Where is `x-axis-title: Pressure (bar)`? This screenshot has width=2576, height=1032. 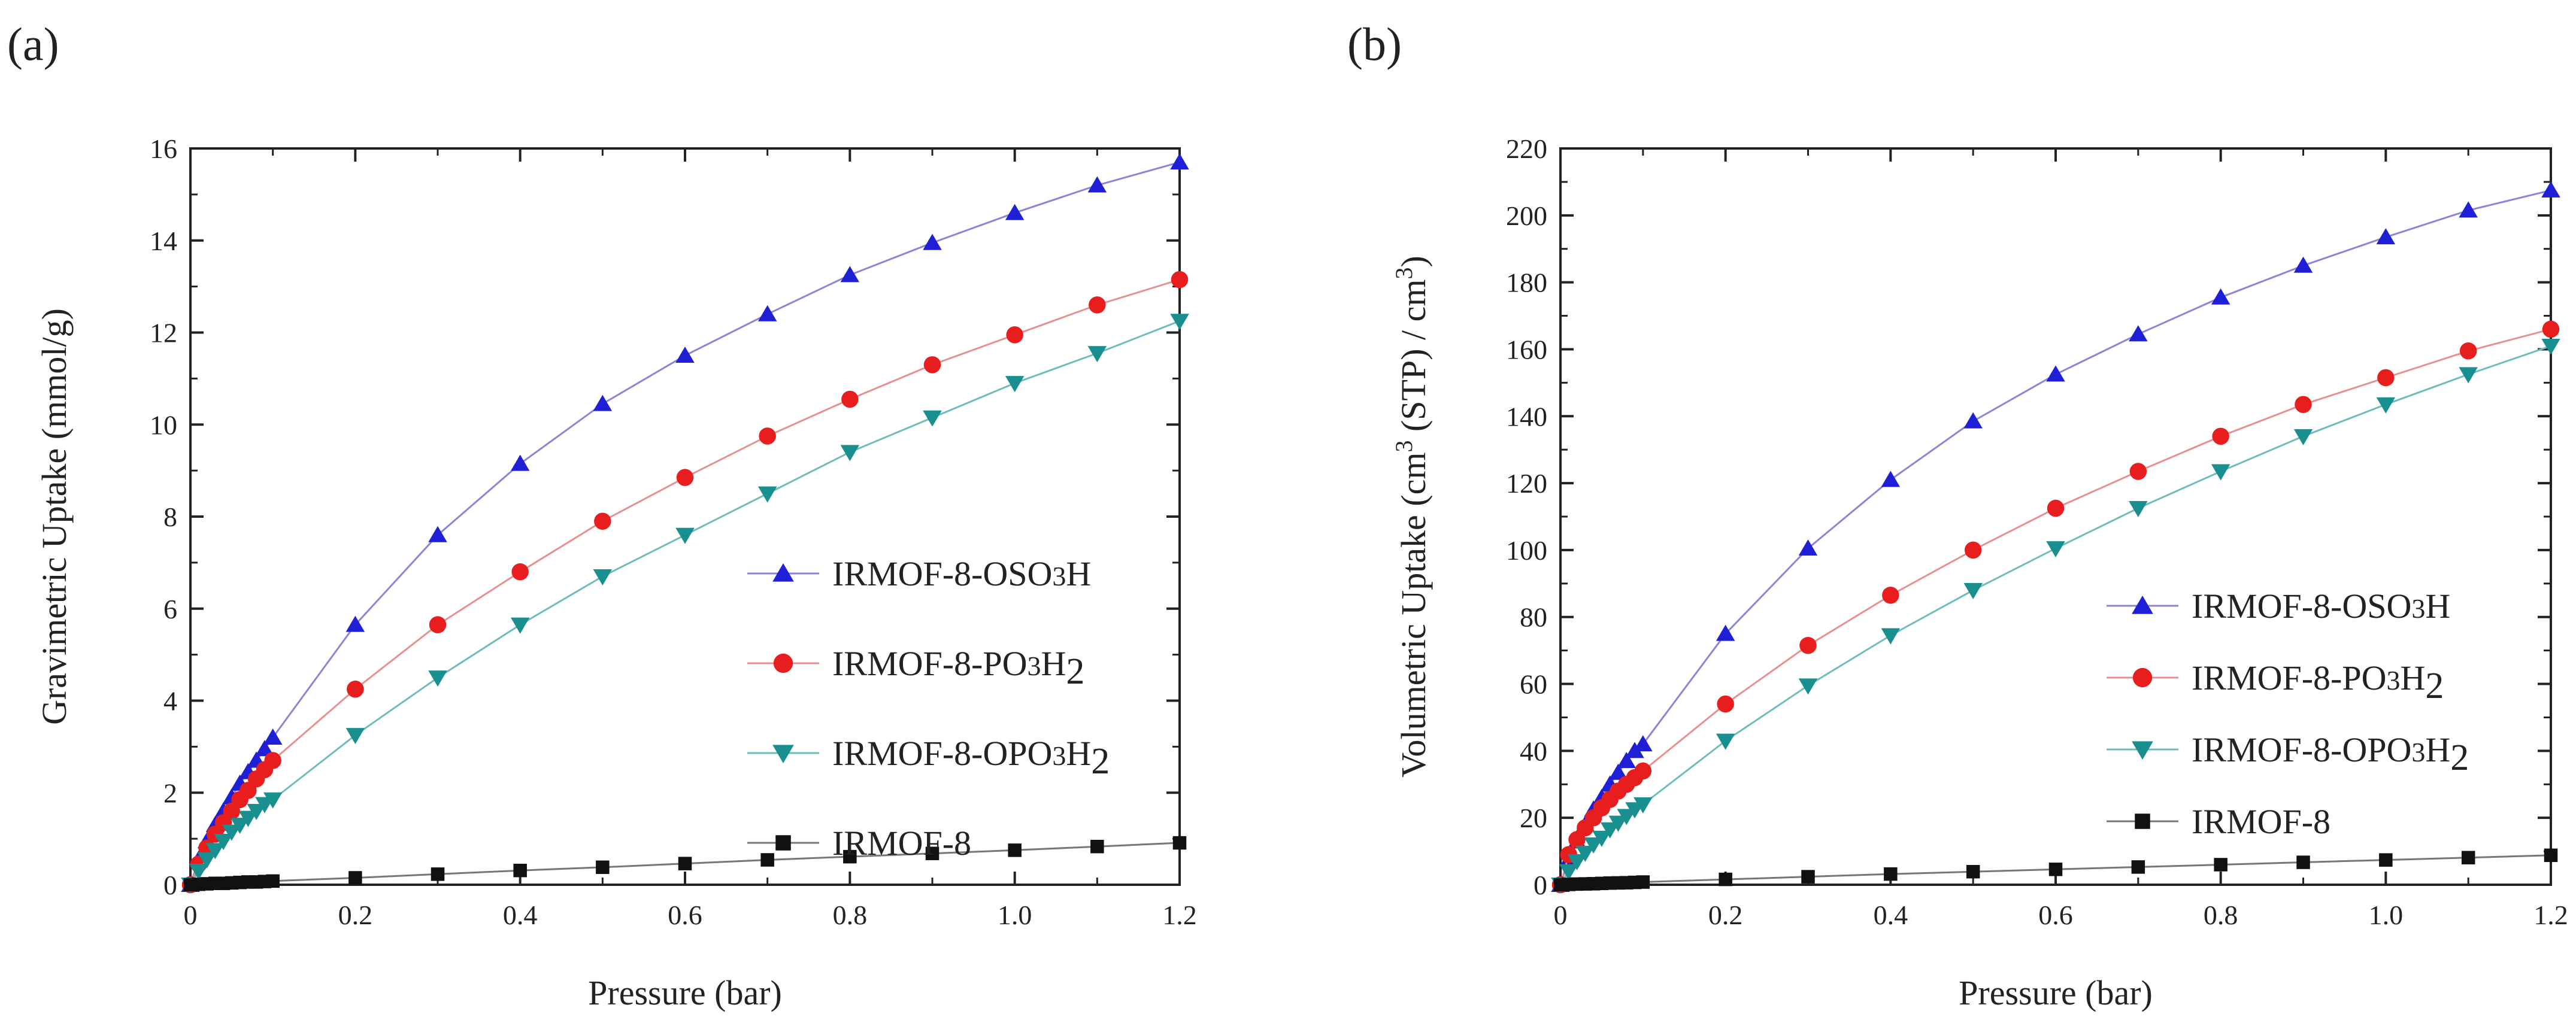 x-axis-title: Pressure (bar) is located at coordinates (2056, 993).